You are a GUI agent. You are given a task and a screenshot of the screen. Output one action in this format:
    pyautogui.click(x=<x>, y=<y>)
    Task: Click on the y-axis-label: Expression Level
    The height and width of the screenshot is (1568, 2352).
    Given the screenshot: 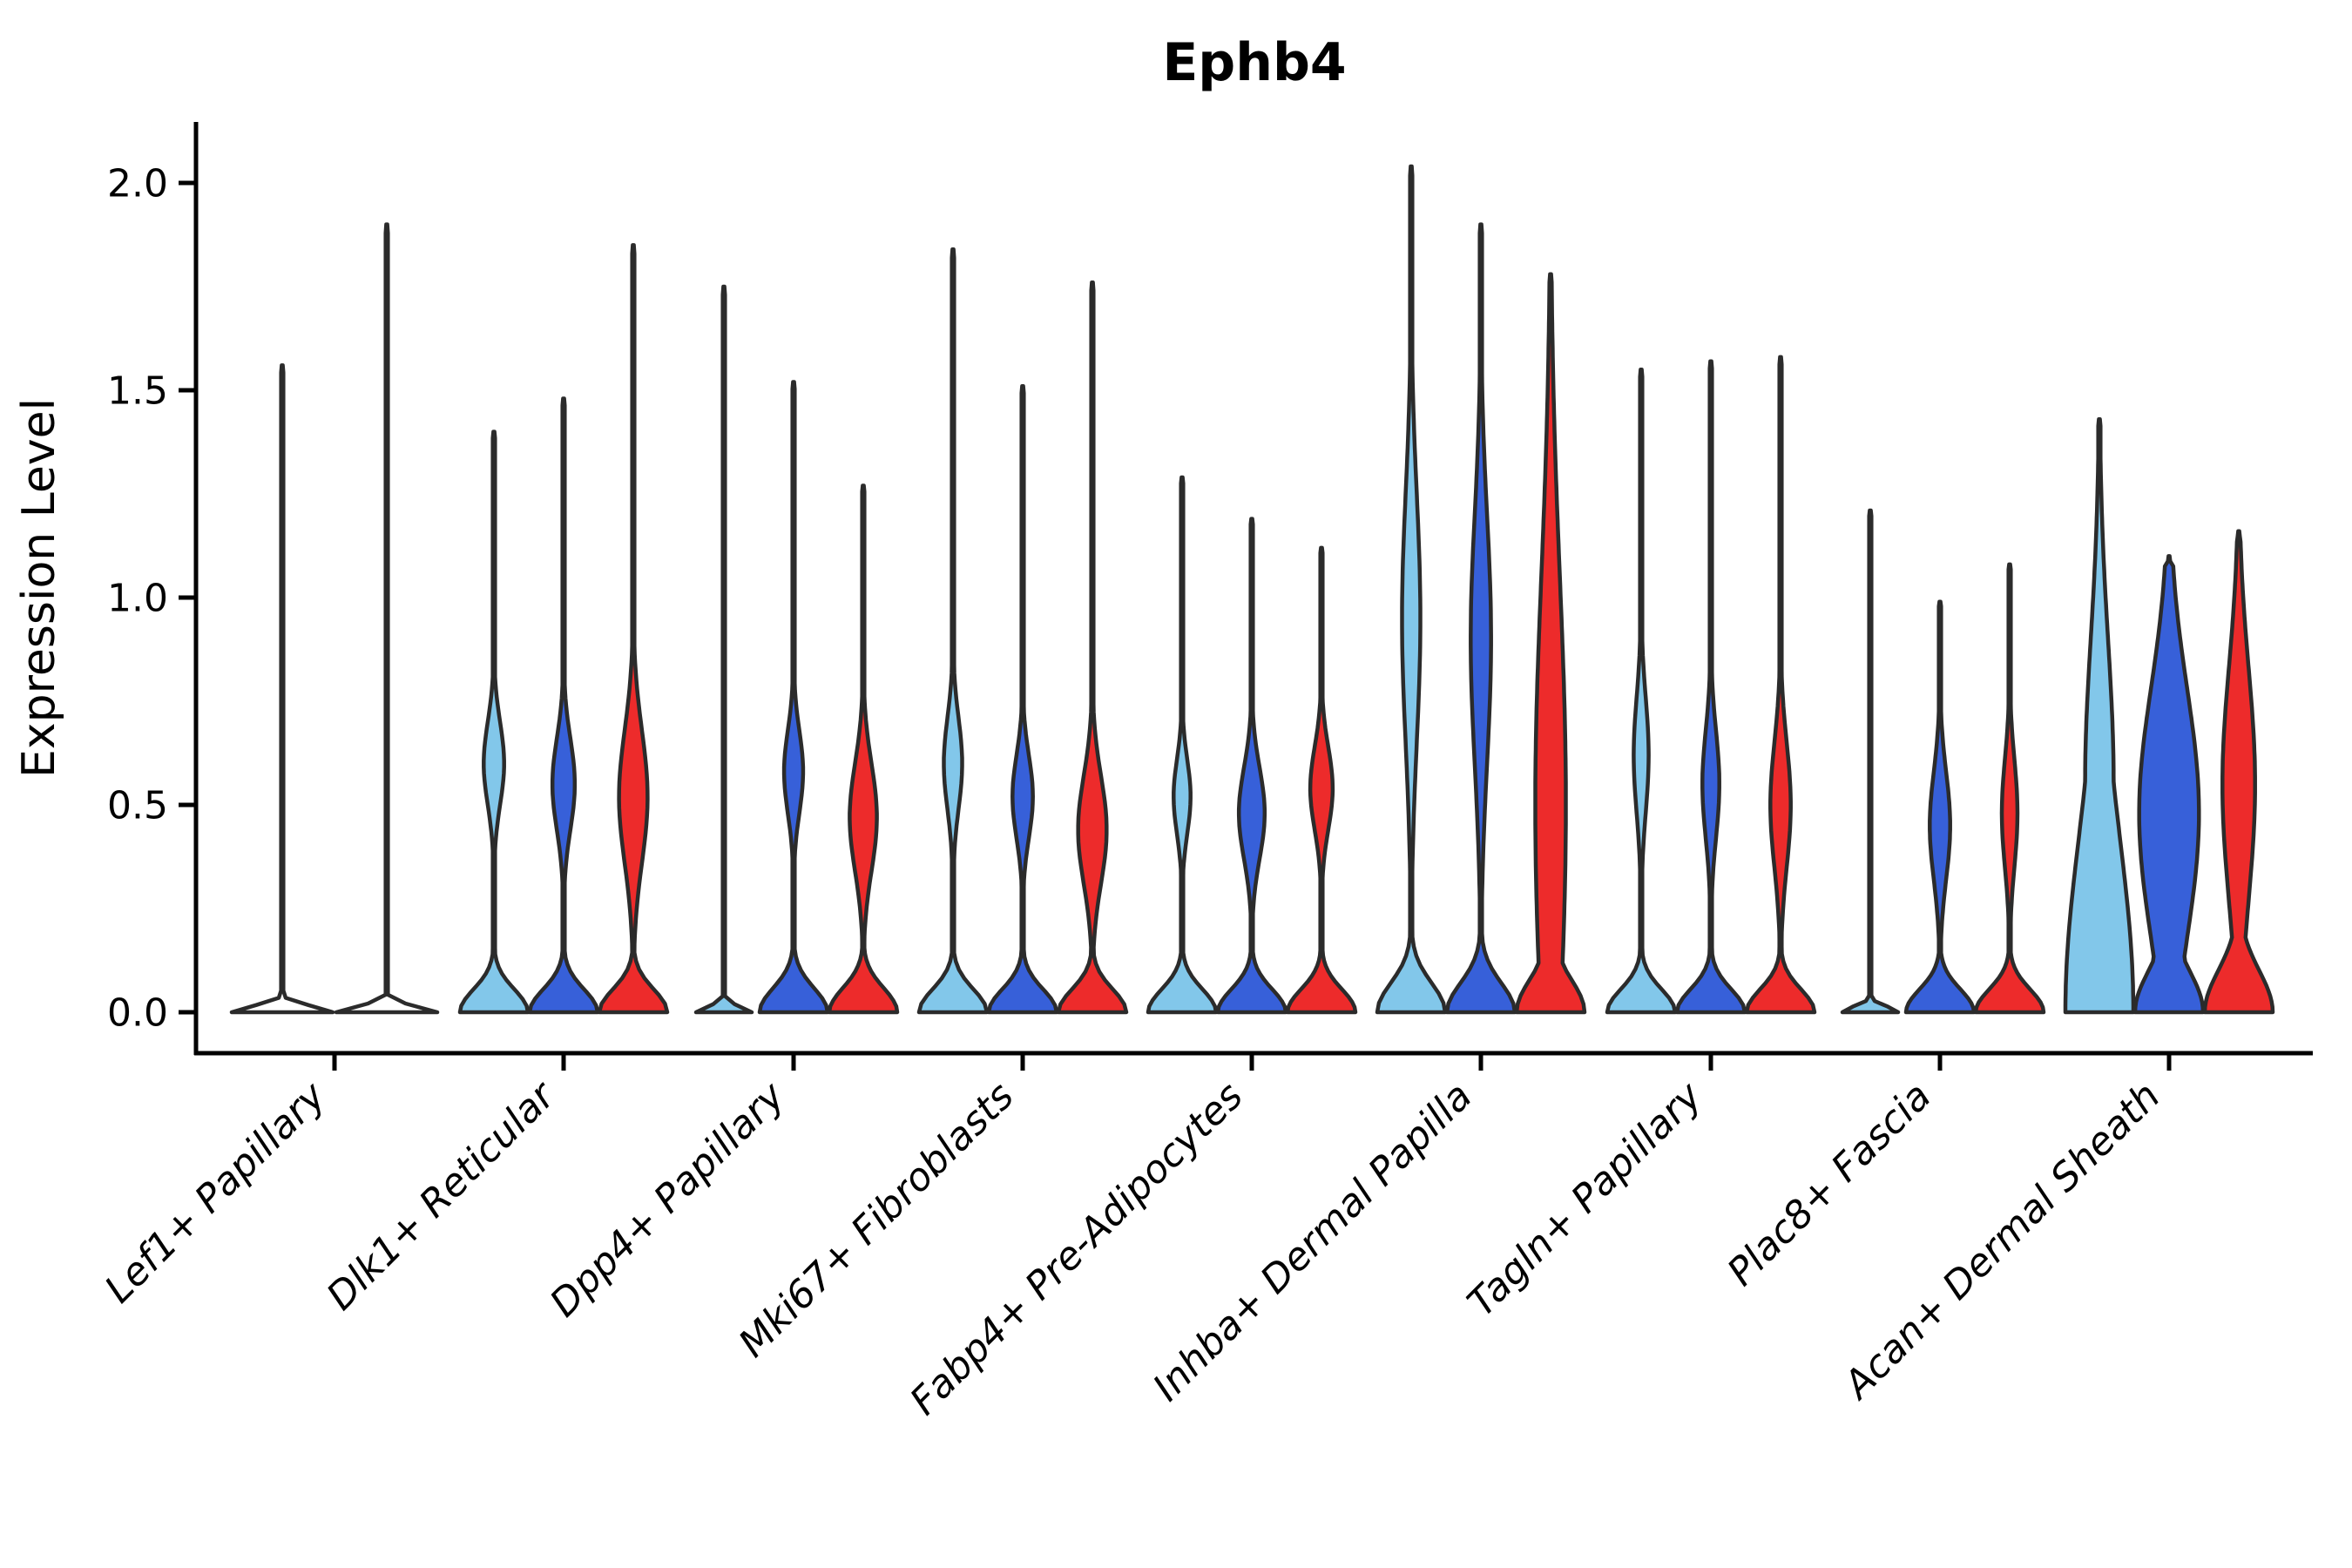 What is the action you would take?
    pyautogui.click(x=39, y=588)
    